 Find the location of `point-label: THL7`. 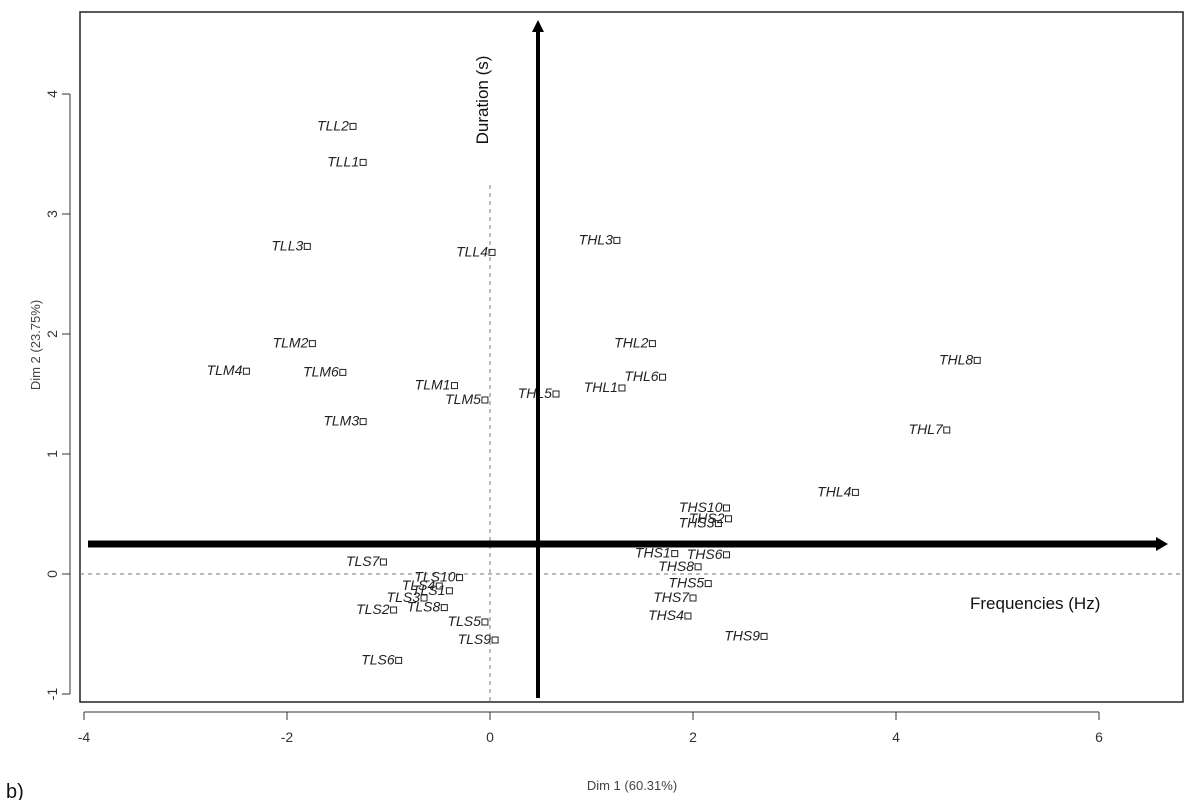

point-label: THL7 is located at coordinates (926, 429).